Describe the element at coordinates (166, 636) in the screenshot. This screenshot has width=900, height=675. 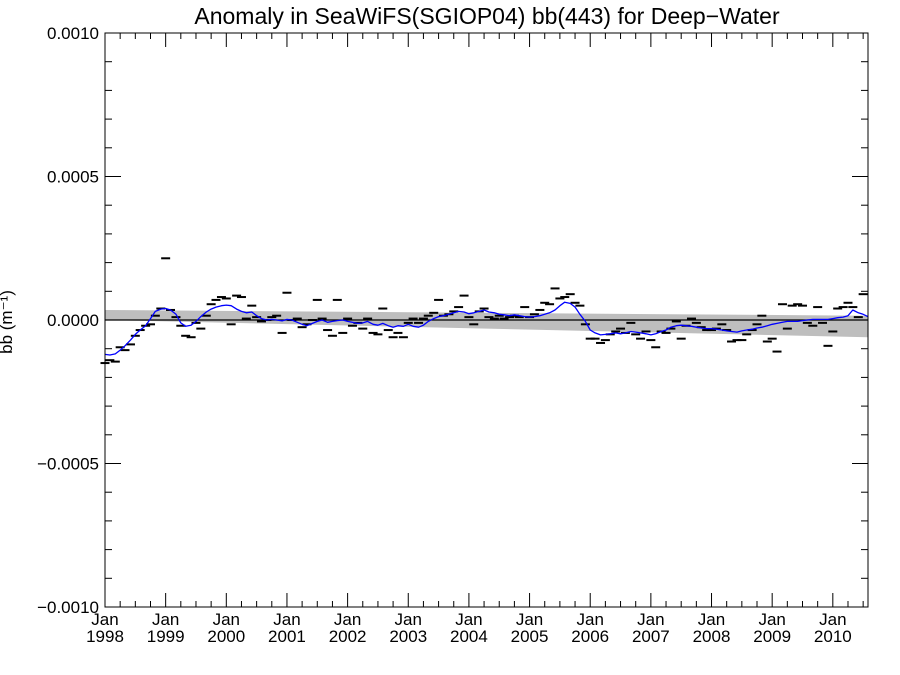
I see `x-tick-year-label: 1999` at that location.